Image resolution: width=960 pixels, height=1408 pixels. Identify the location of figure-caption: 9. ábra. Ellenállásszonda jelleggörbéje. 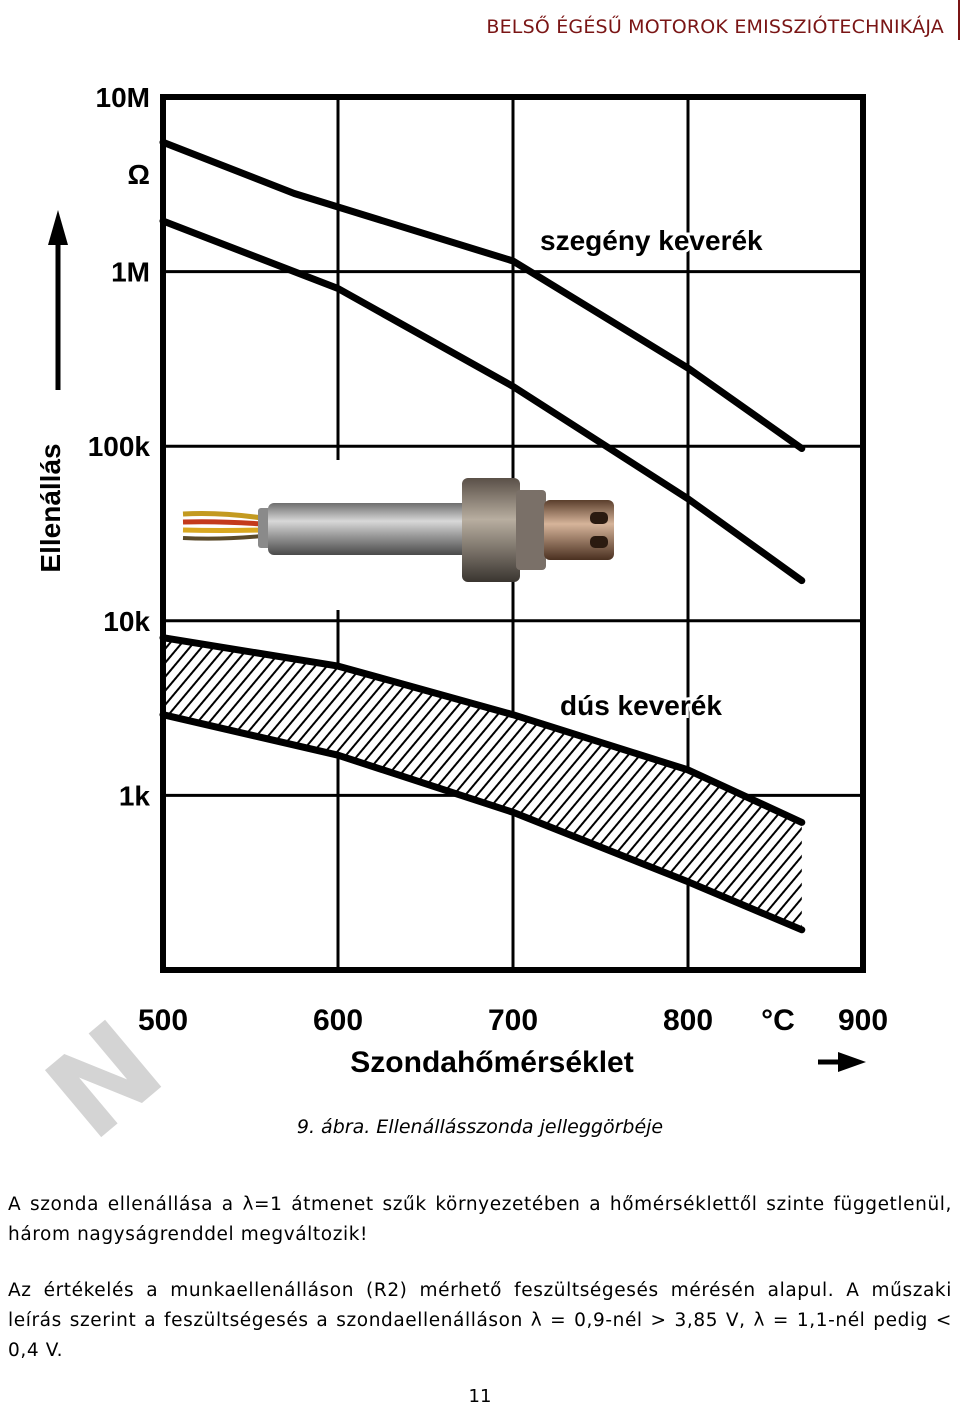
(480, 1127).